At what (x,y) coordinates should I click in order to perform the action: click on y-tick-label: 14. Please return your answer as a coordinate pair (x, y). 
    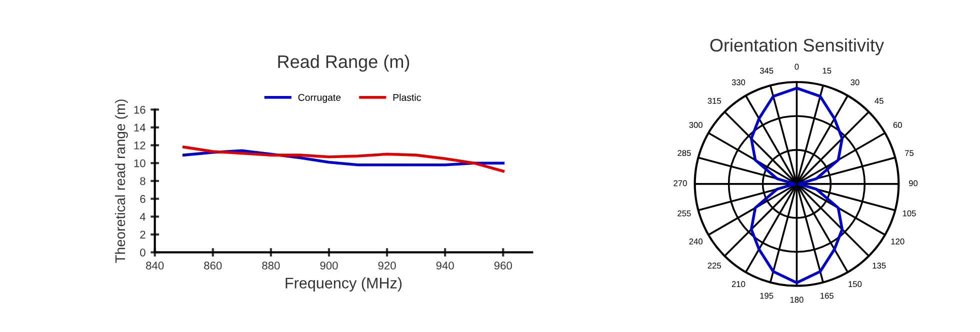
    Looking at the image, I should click on (140, 128).